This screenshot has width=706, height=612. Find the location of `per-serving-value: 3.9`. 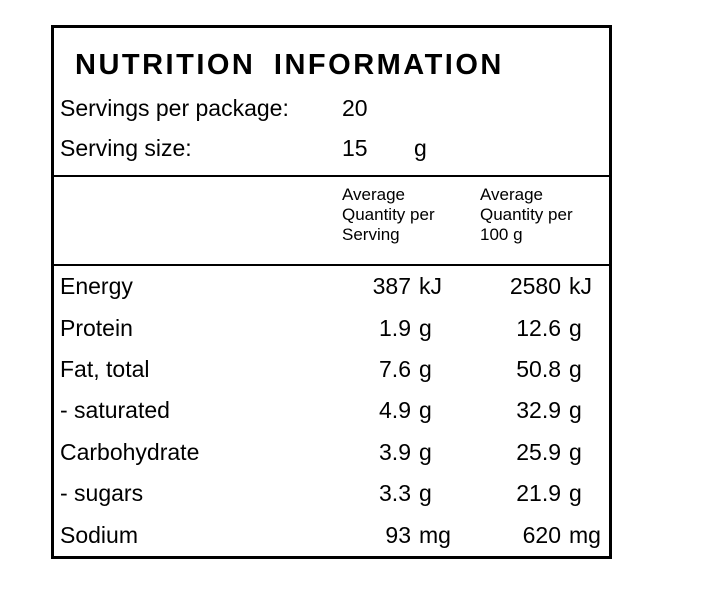

per-serving-value: 3.9 is located at coordinates (395, 451).